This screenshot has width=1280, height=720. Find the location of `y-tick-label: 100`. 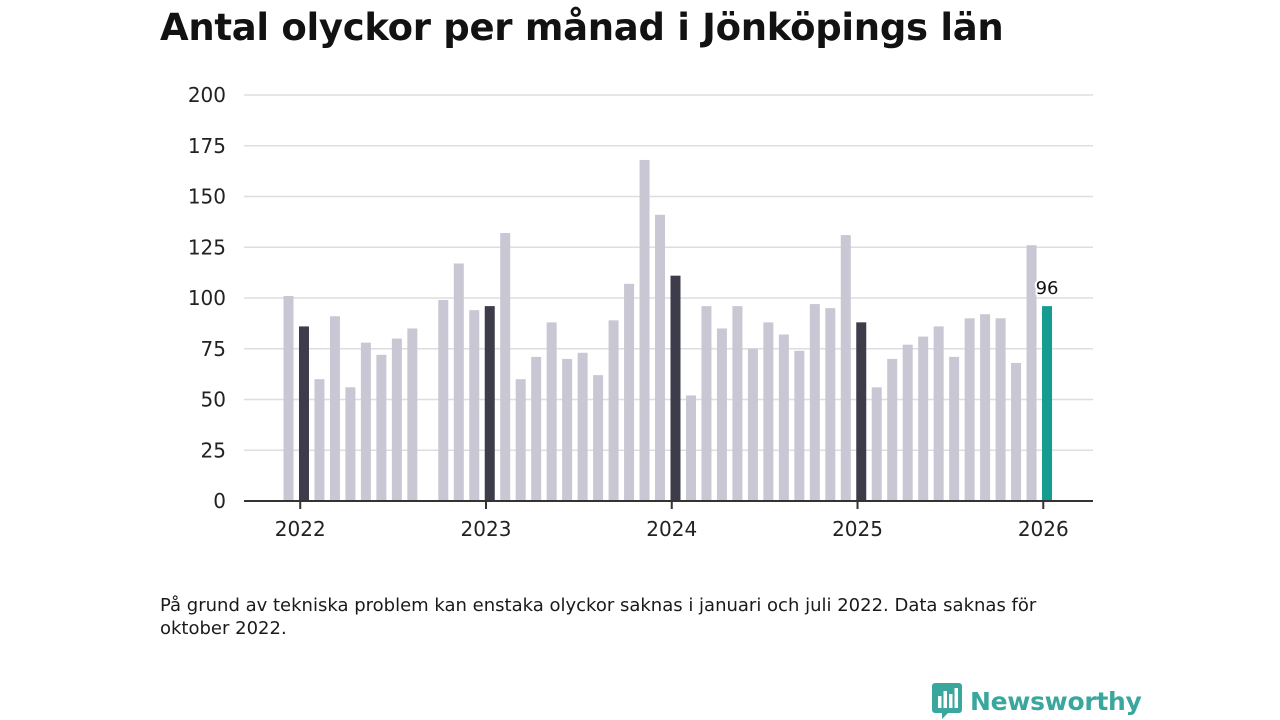

y-tick-label: 100 is located at coordinates (207, 298).